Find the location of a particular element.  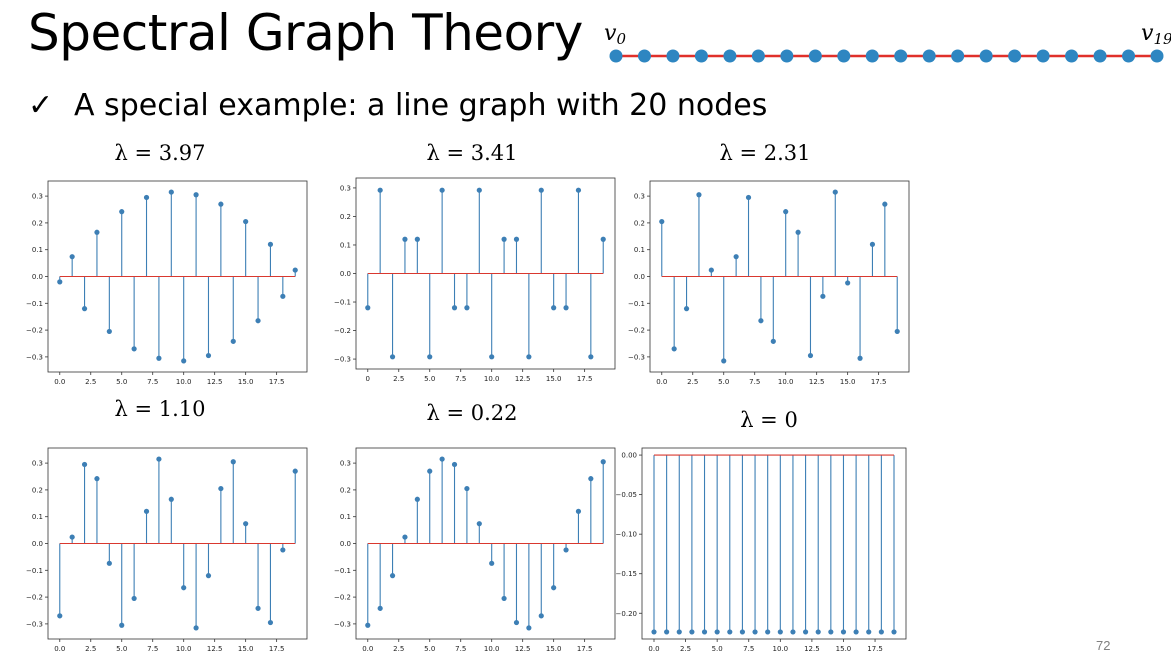

y-tick-label: −0.20 is located at coordinates (626, 614).